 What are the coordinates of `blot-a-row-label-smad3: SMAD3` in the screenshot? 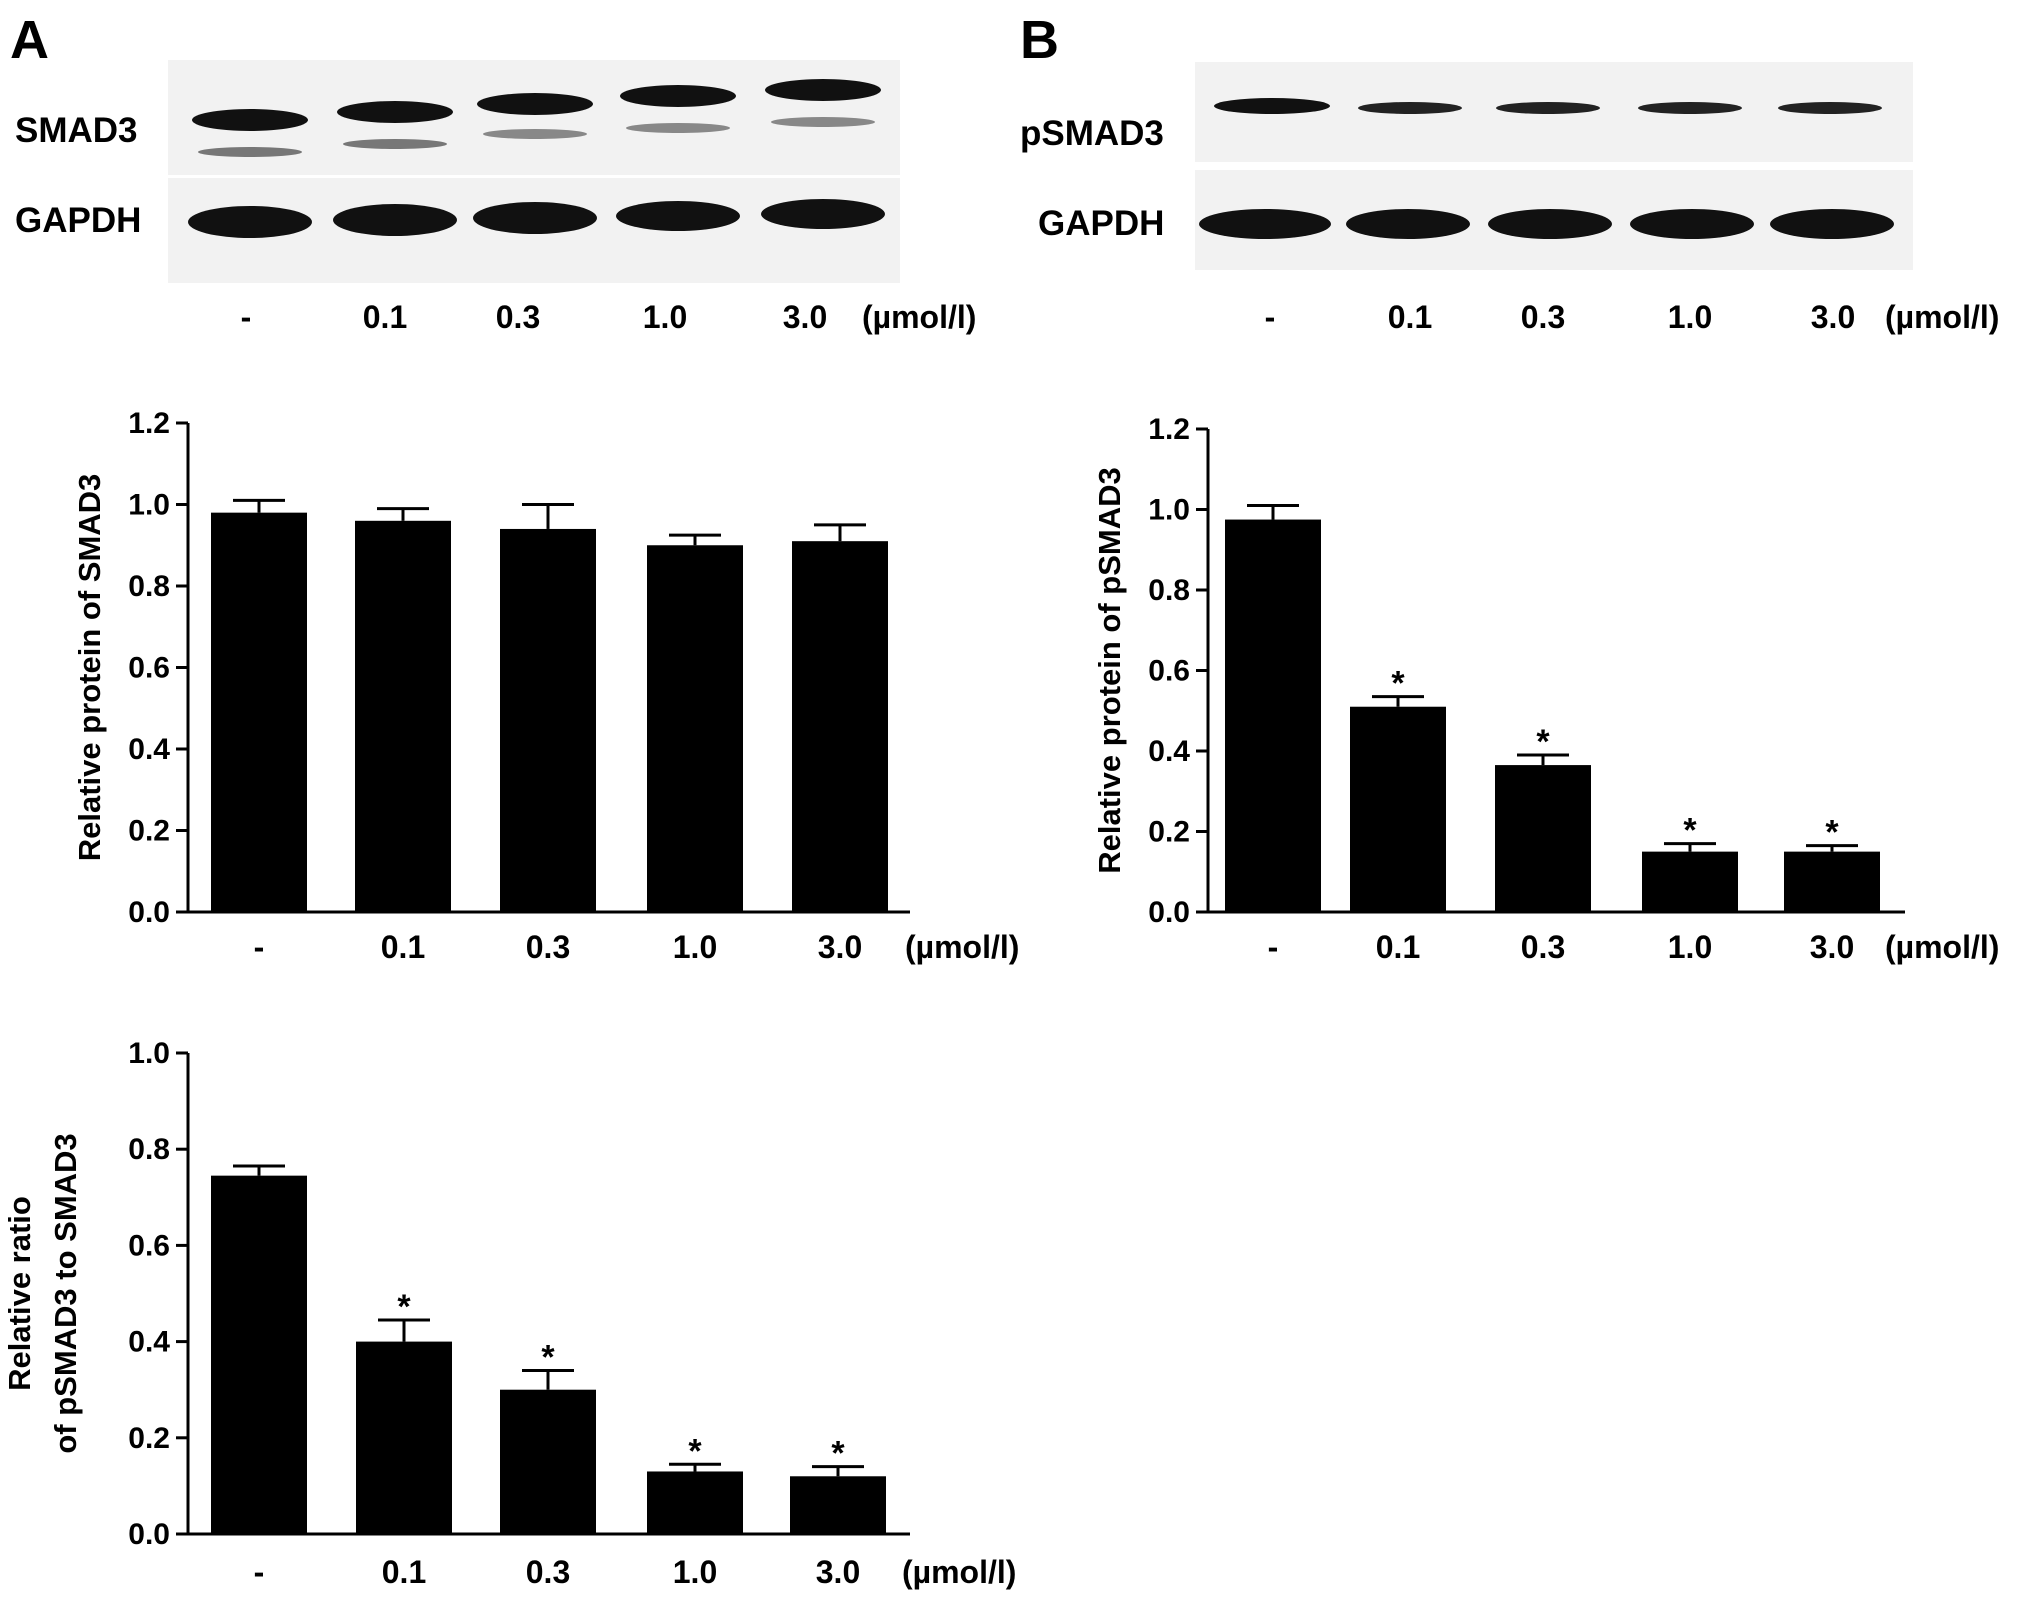 It's located at (76, 130).